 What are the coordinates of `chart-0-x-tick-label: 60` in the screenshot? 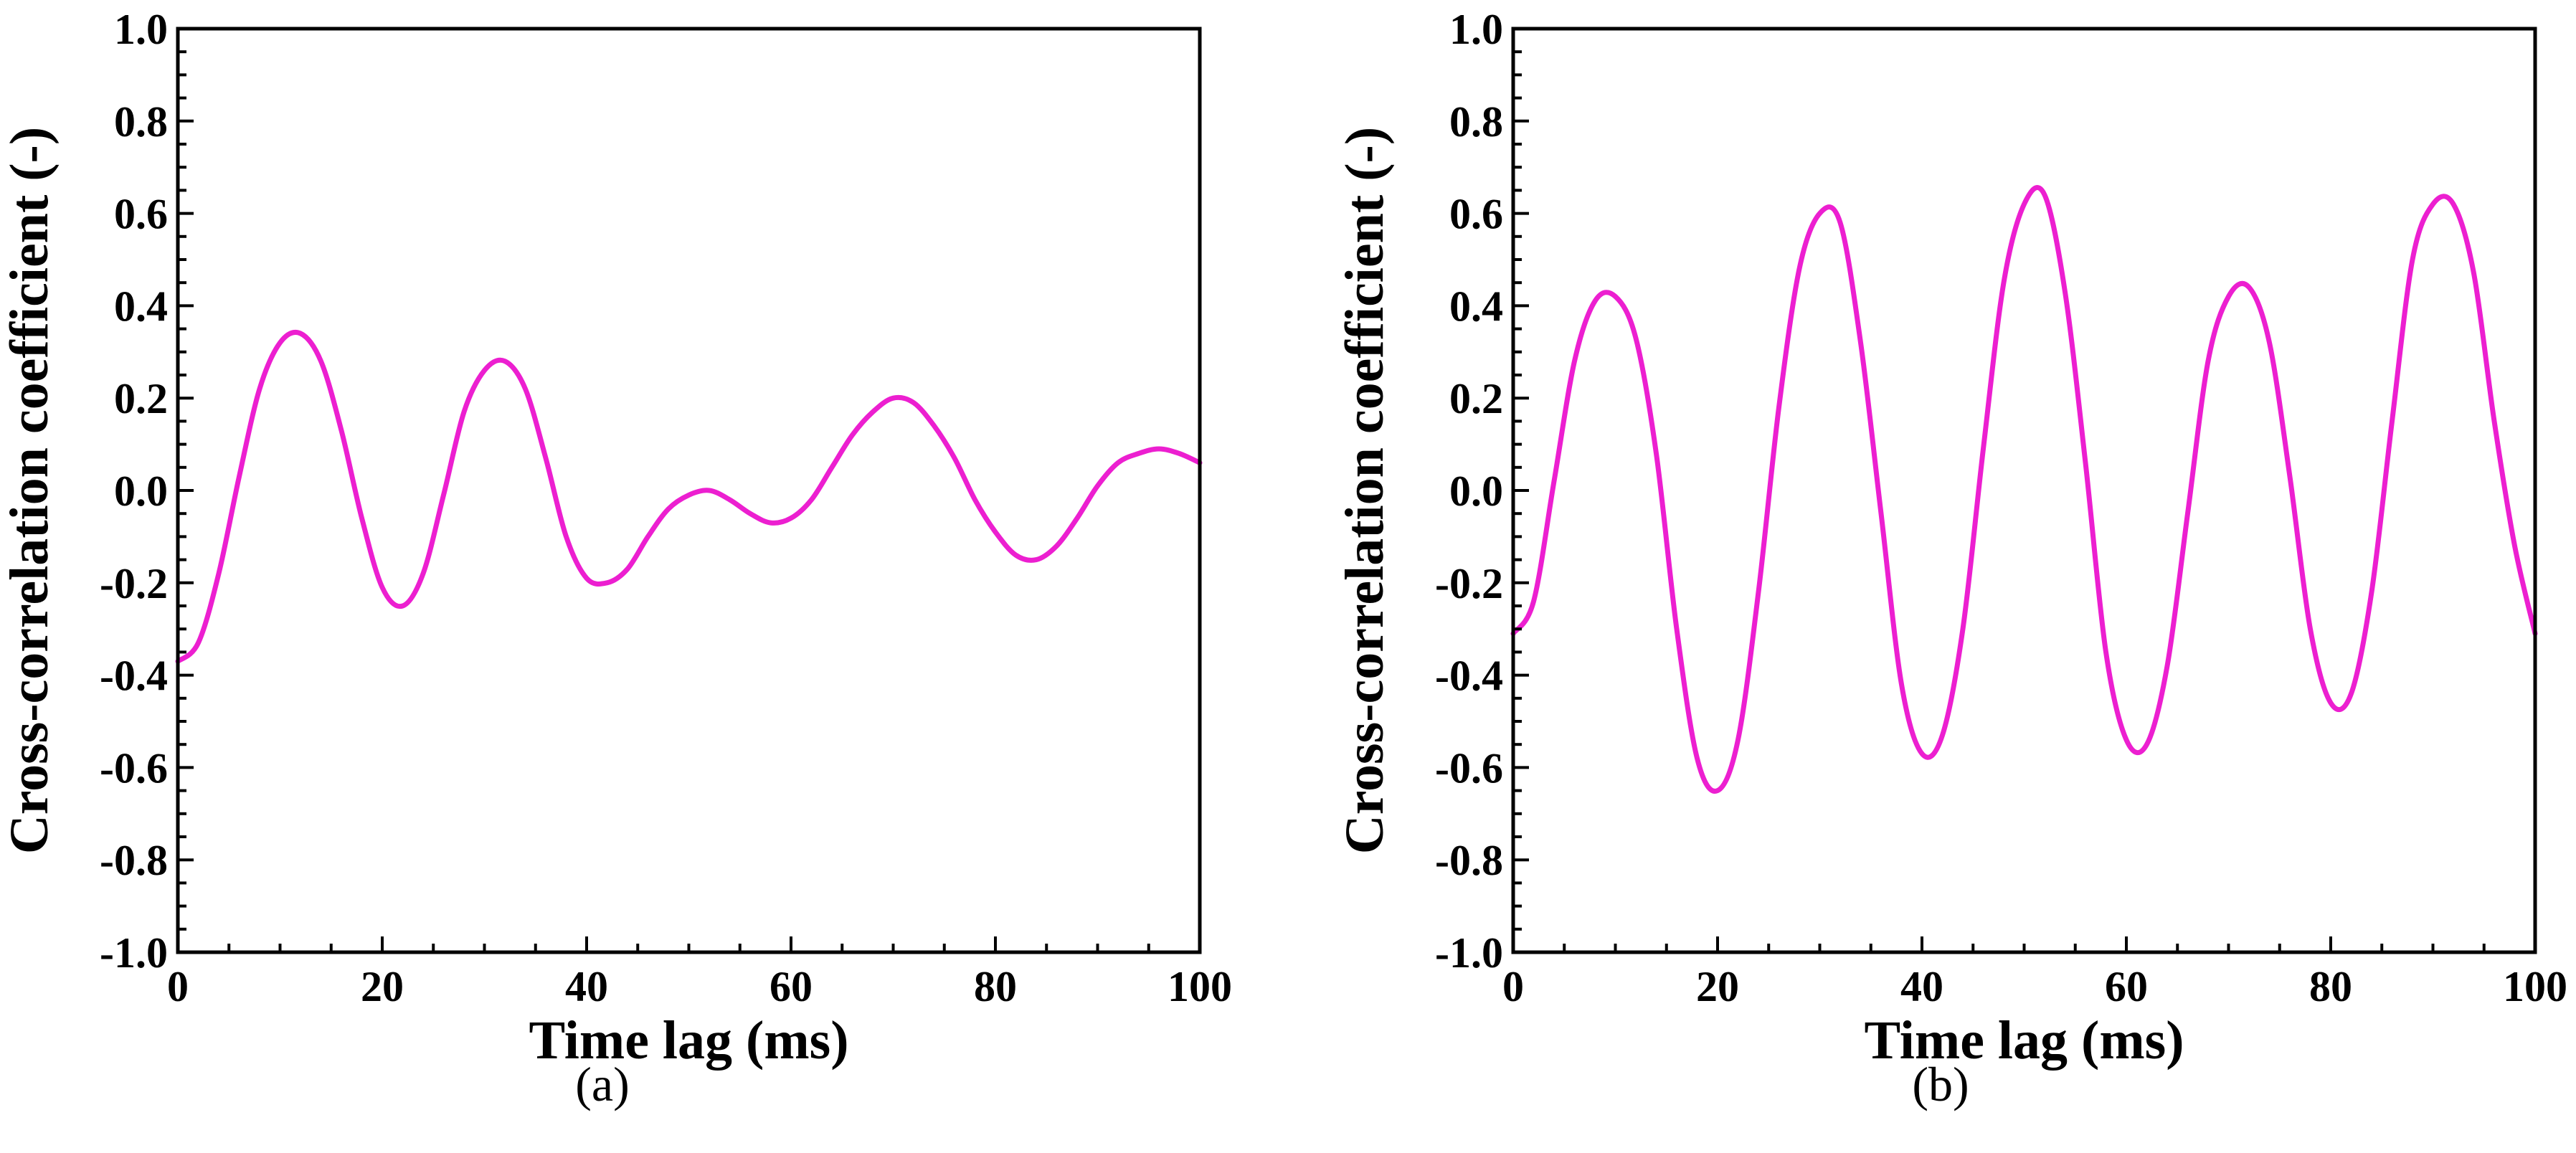 It's located at (792, 986).